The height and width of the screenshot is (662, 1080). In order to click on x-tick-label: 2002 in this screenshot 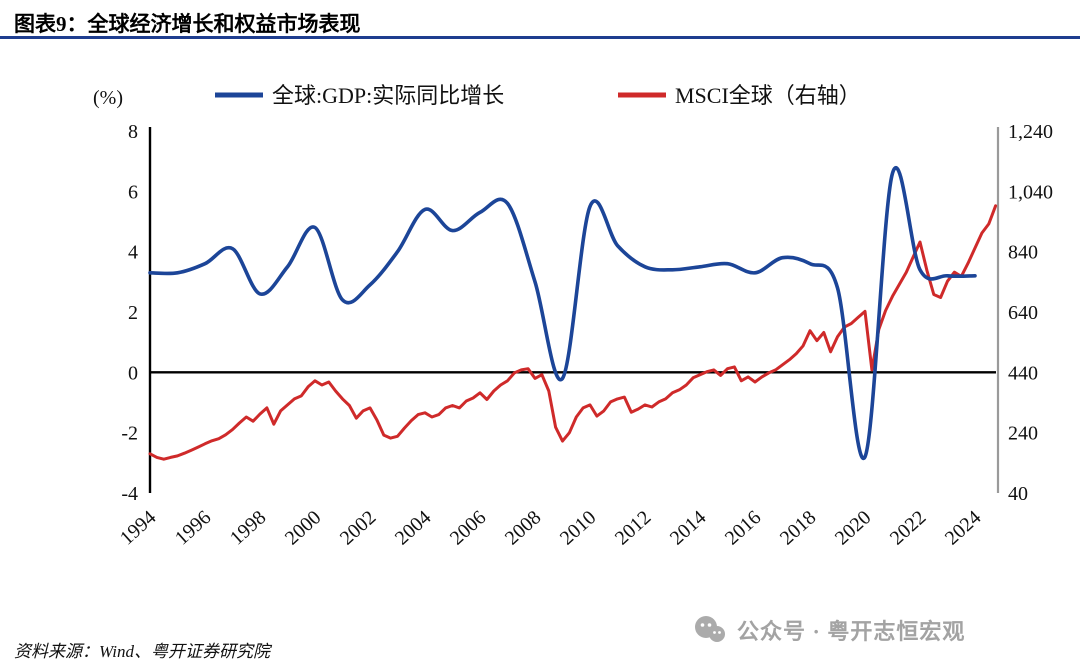, I will do `click(358, 527)`.